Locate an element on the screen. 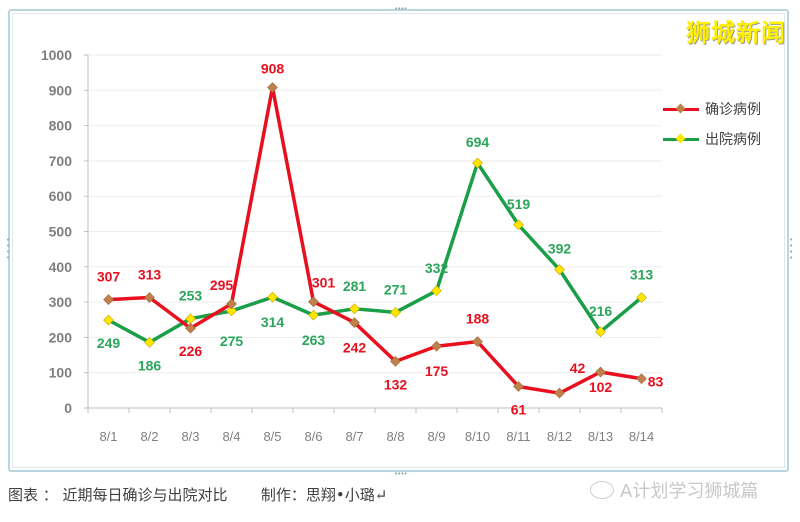 The image size is (800, 522). data-label: 314 is located at coordinates (273, 322).